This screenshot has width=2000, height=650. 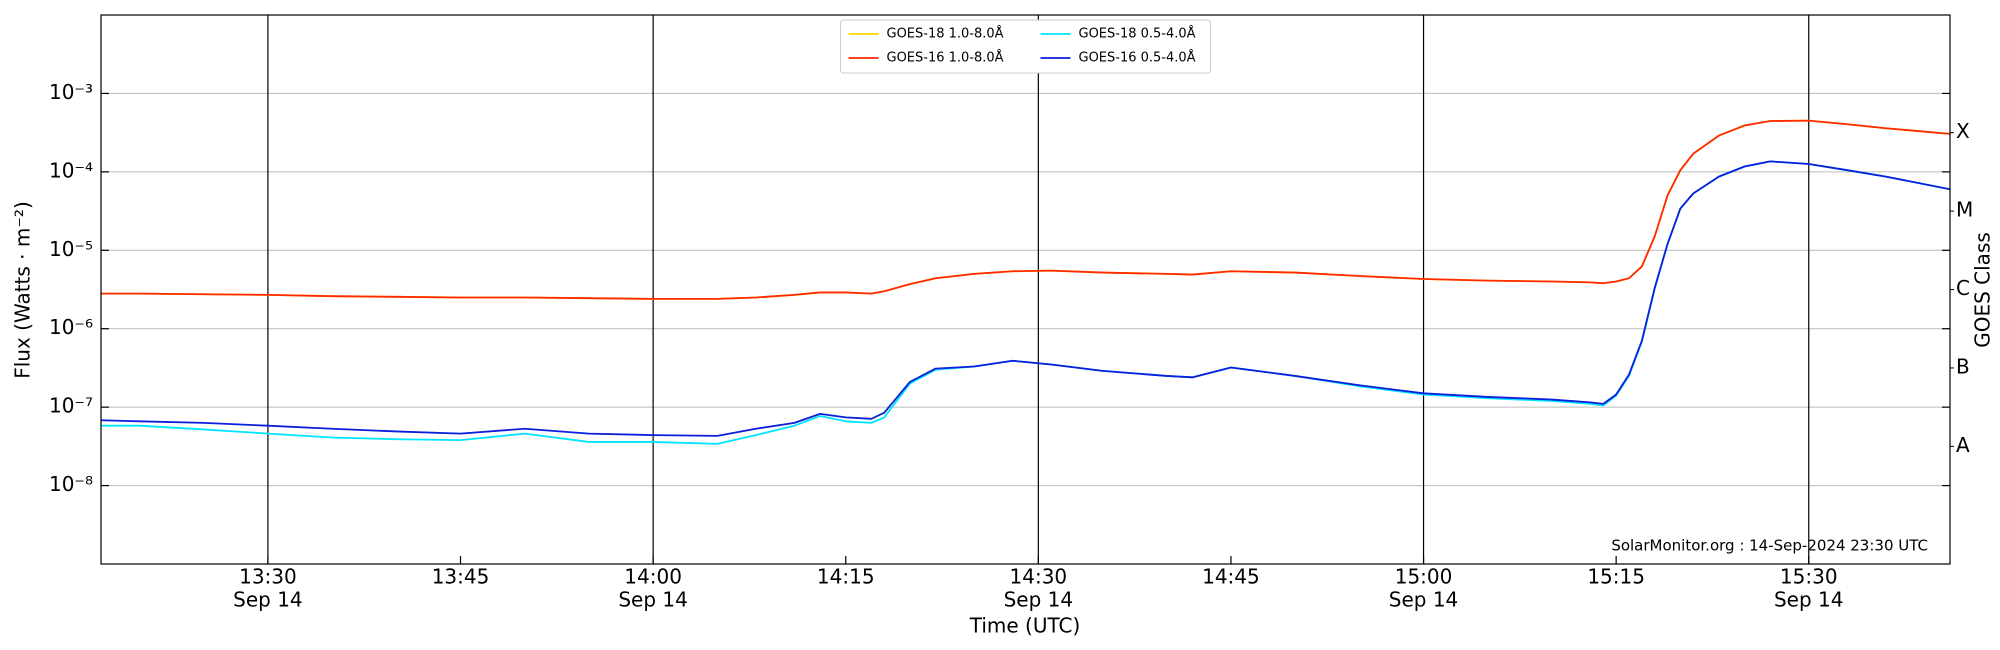 I want to click on y2-tick-label: X, so click(x=1963, y=131).